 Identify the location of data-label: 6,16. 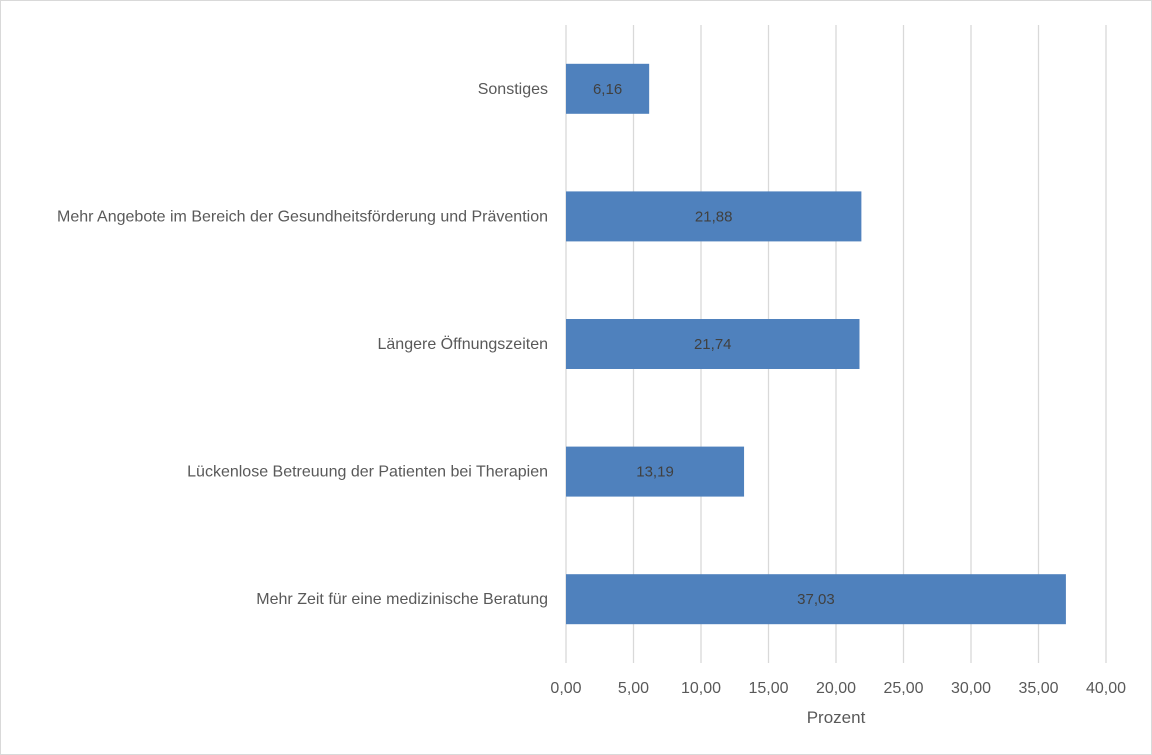
(607, 89).